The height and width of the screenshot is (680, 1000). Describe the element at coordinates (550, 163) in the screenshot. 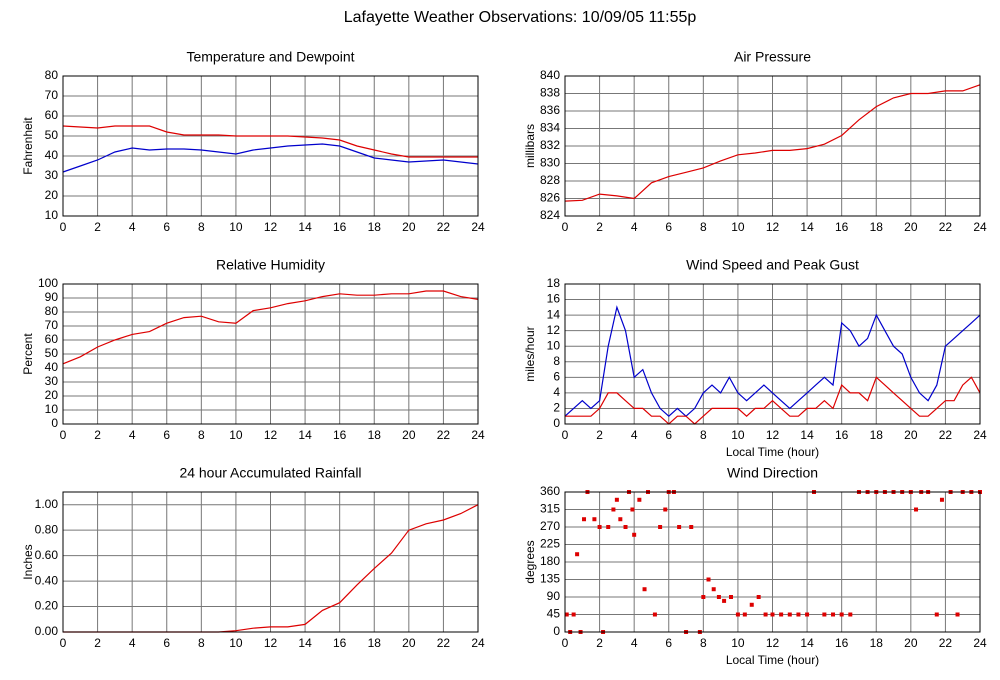

I see `y-tick-label: 830` at that location.